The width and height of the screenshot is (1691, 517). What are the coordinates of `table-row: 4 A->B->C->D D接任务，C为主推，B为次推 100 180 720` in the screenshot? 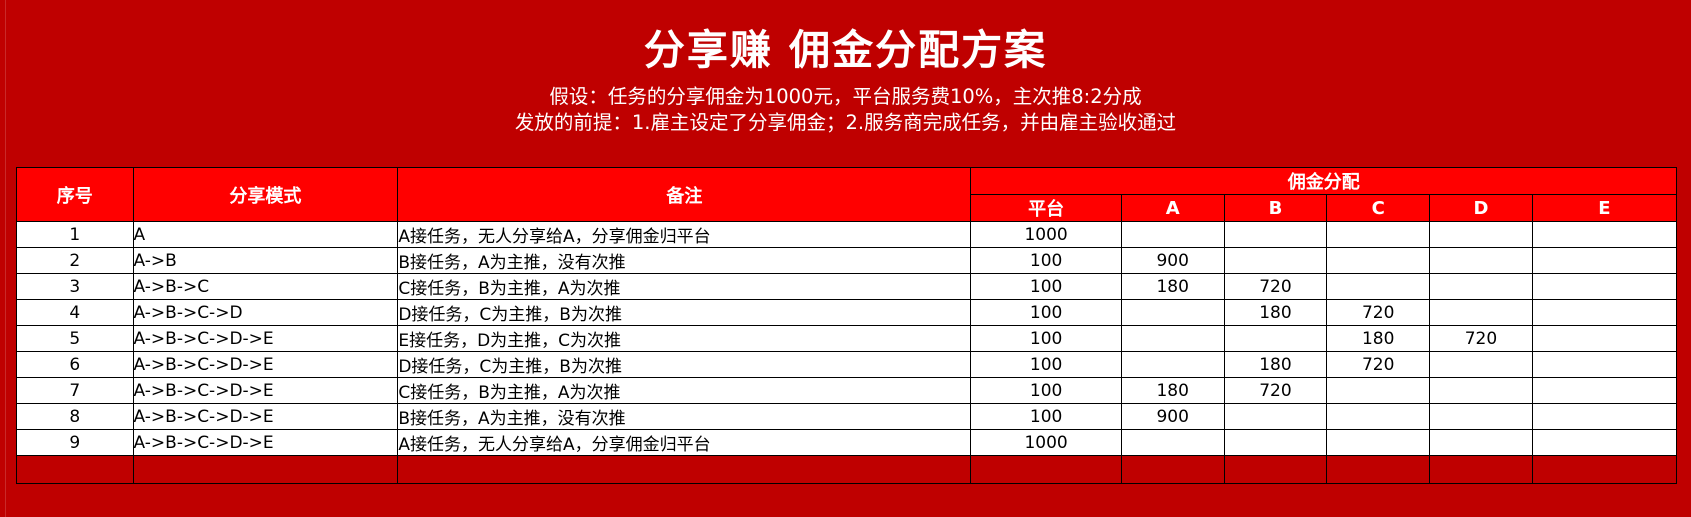 It's located at (847, 312).